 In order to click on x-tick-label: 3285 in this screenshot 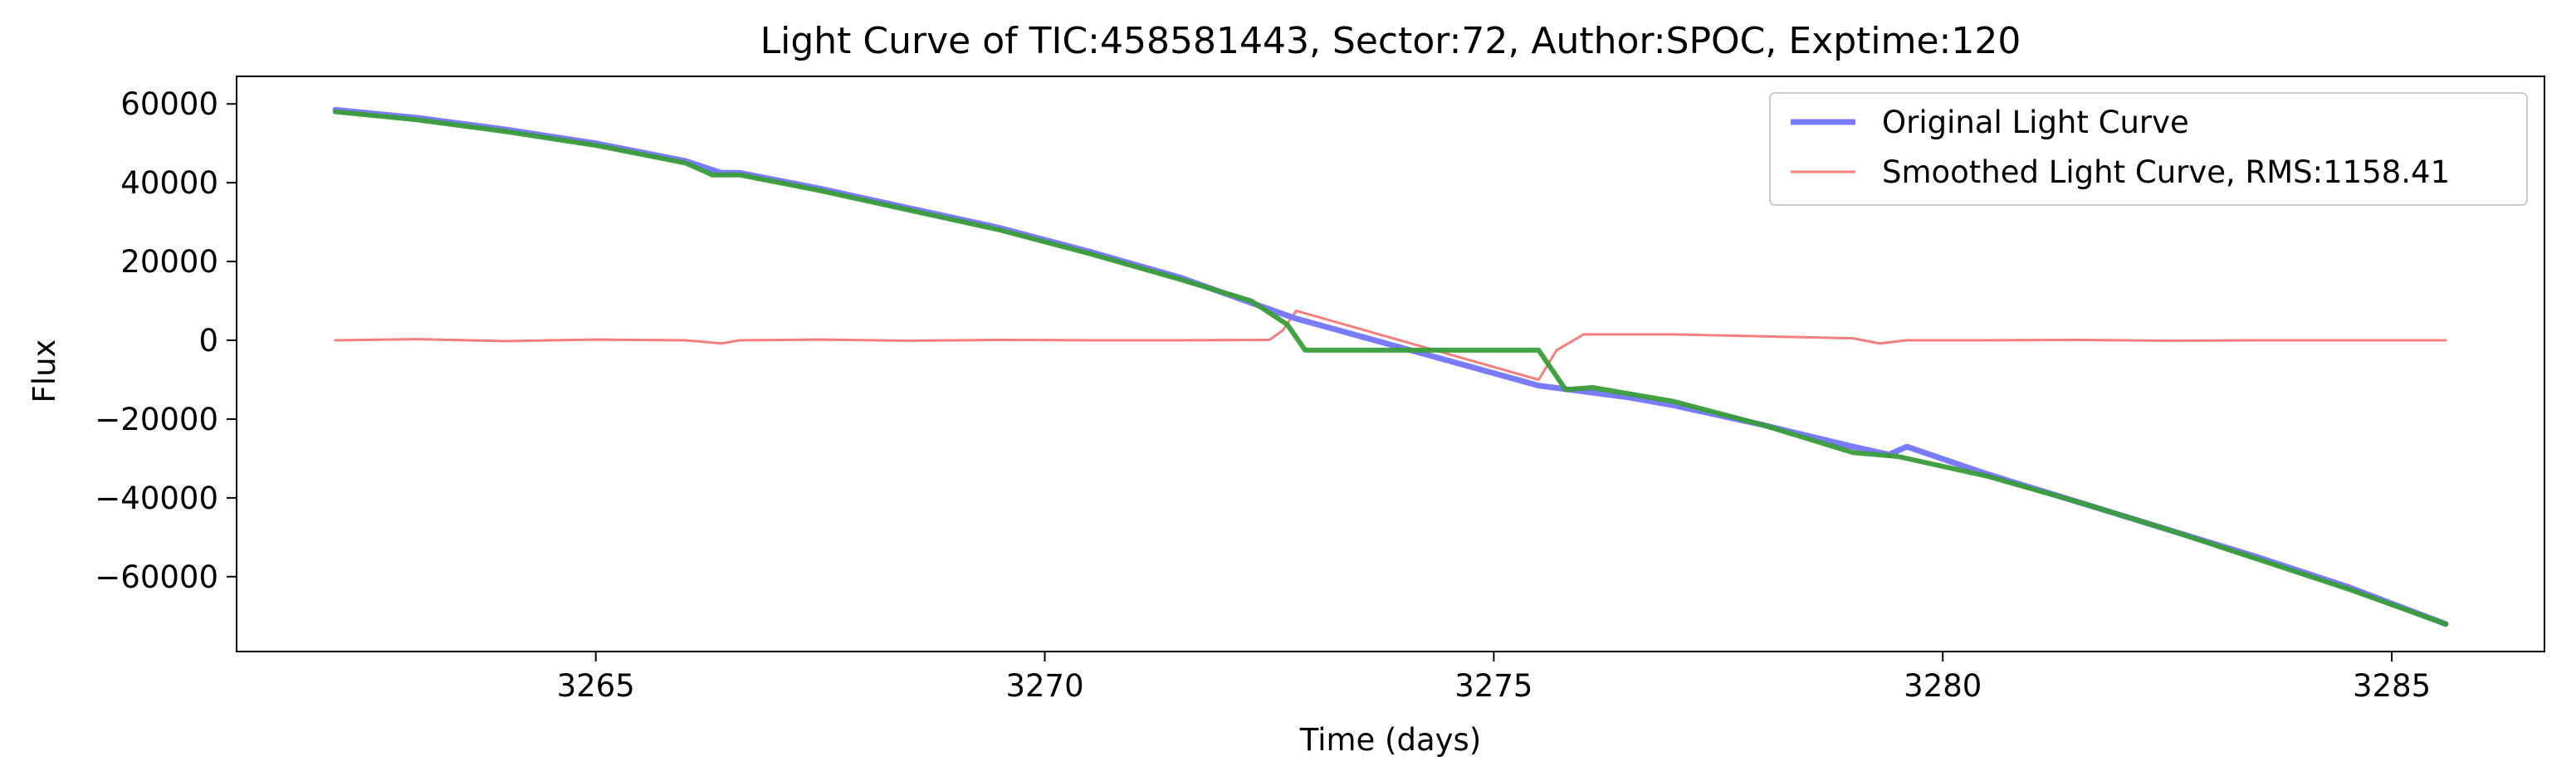, I will do `click(2392, 686)`.